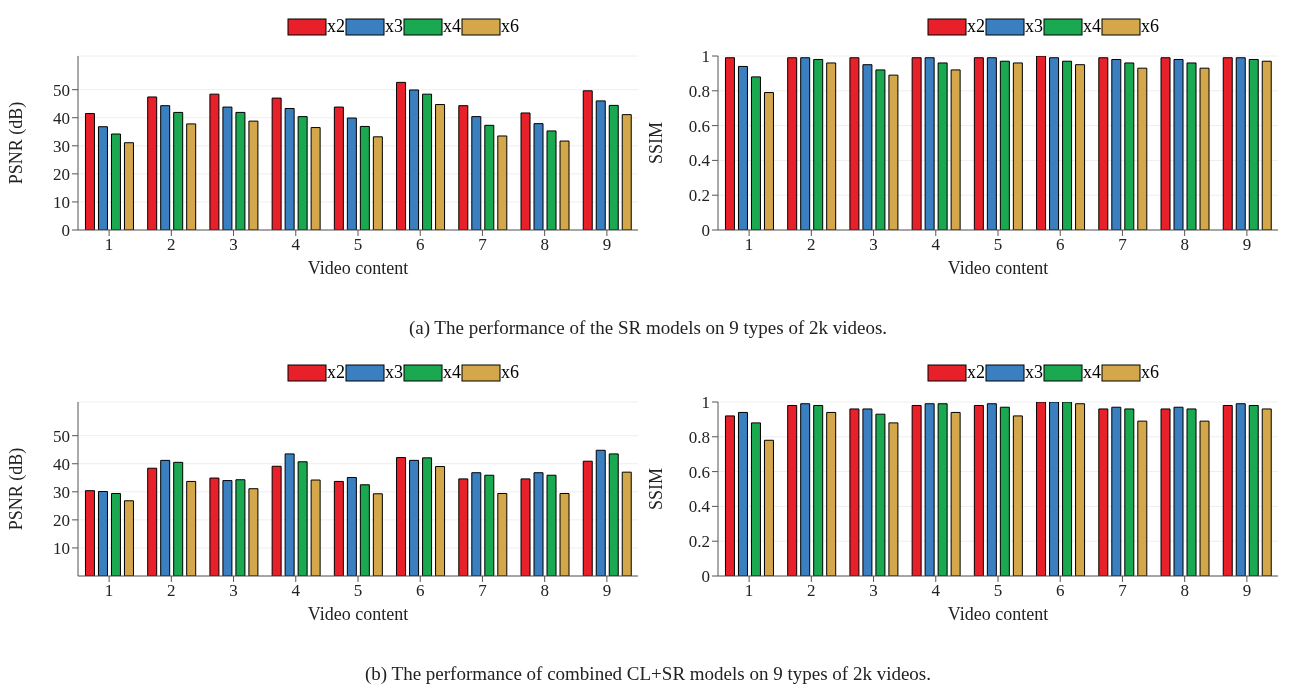 The width and height of the screenshot is (1292, 699). Describe the element at coordinates (998, 614) in the screenshot. I see `x-axis-title: Video content` at that location.